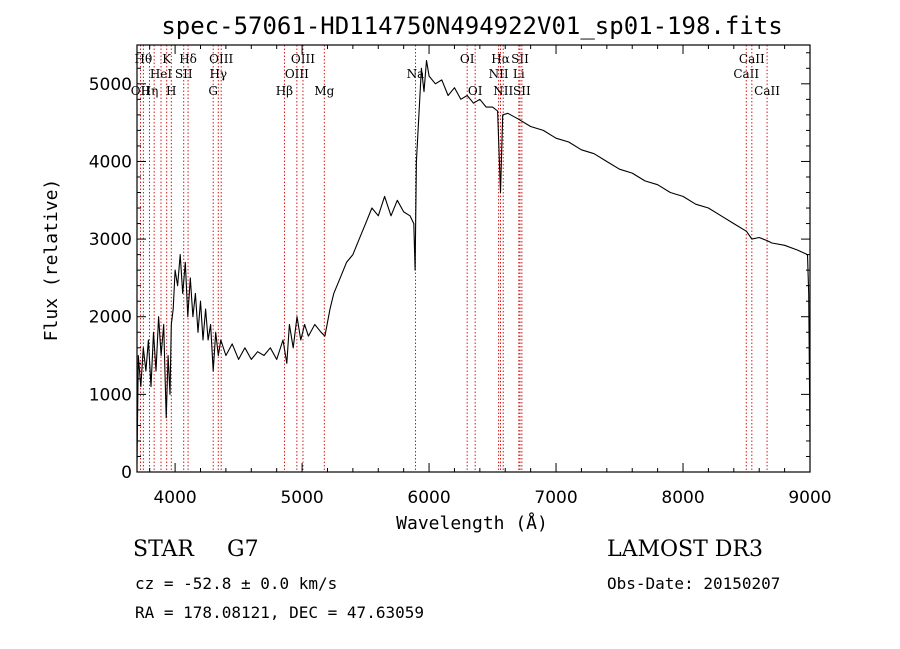  Describe the element at coordinates (188, 59) in the screenshot. I see `line-marker-label: Hδ` at that location.